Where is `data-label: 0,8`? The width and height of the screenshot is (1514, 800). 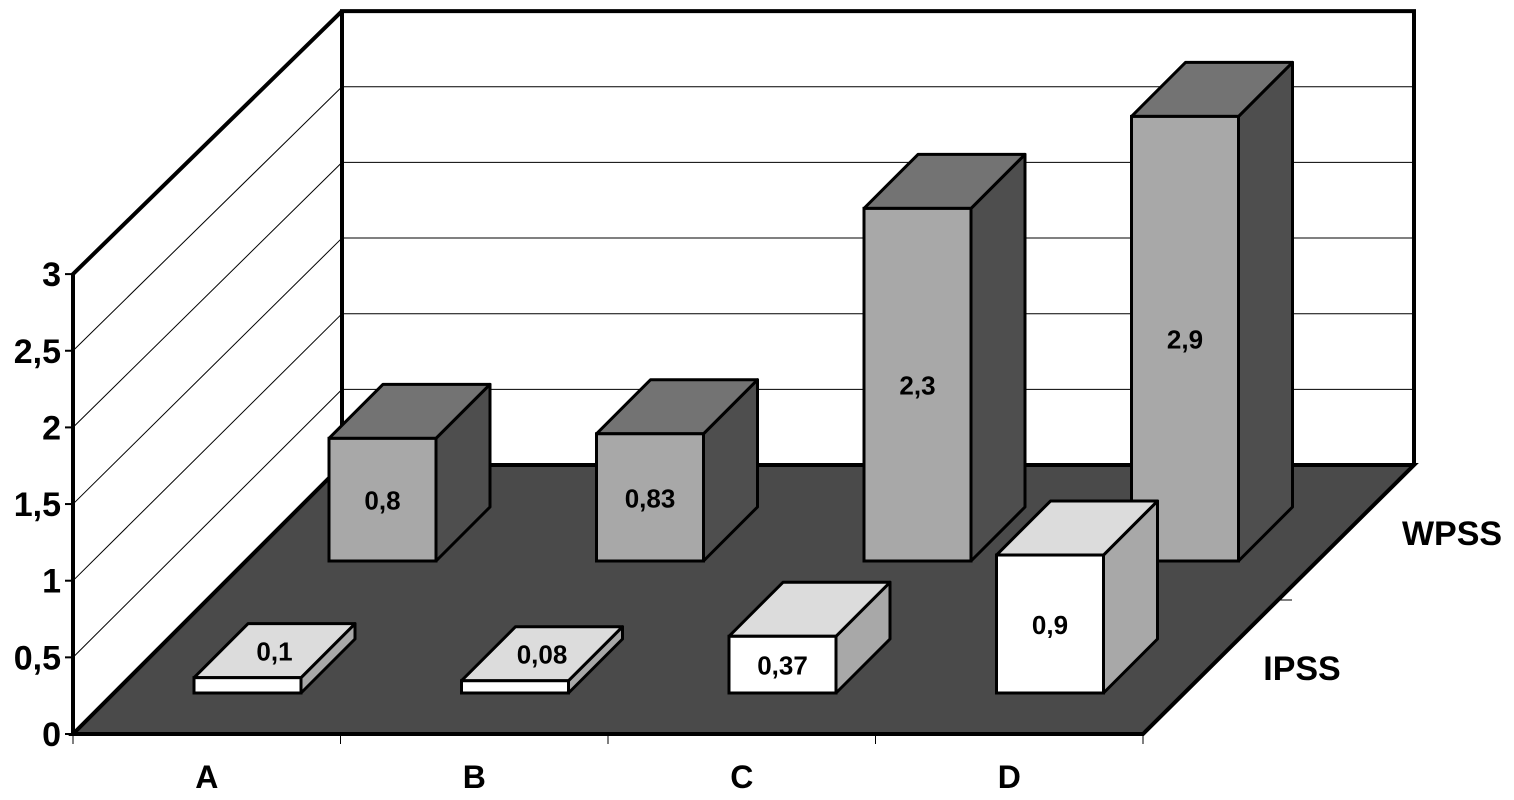 data-label: 0,8 is located at coordinates (382, 501).